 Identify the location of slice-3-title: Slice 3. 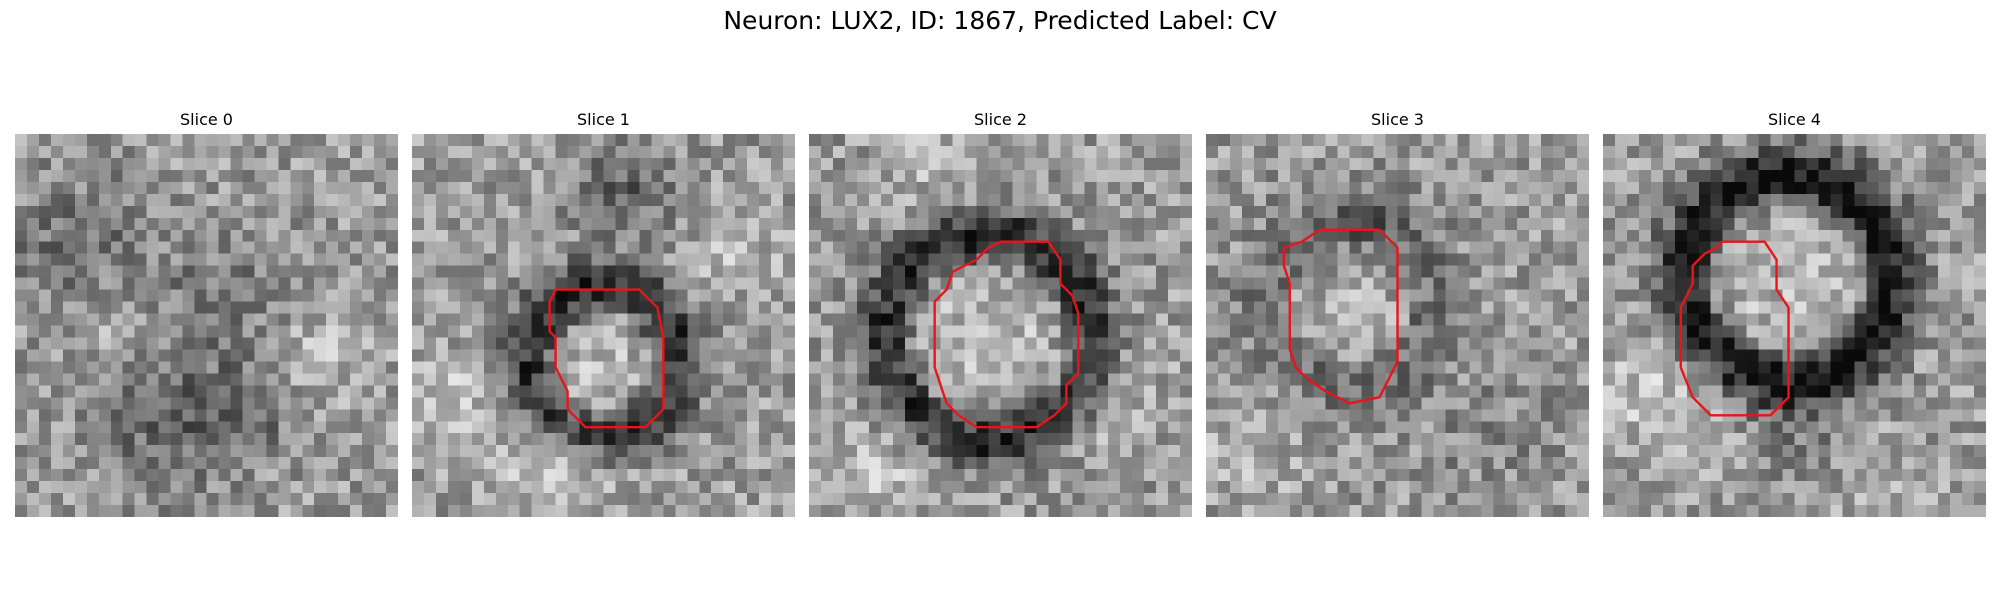
(1397, 119).